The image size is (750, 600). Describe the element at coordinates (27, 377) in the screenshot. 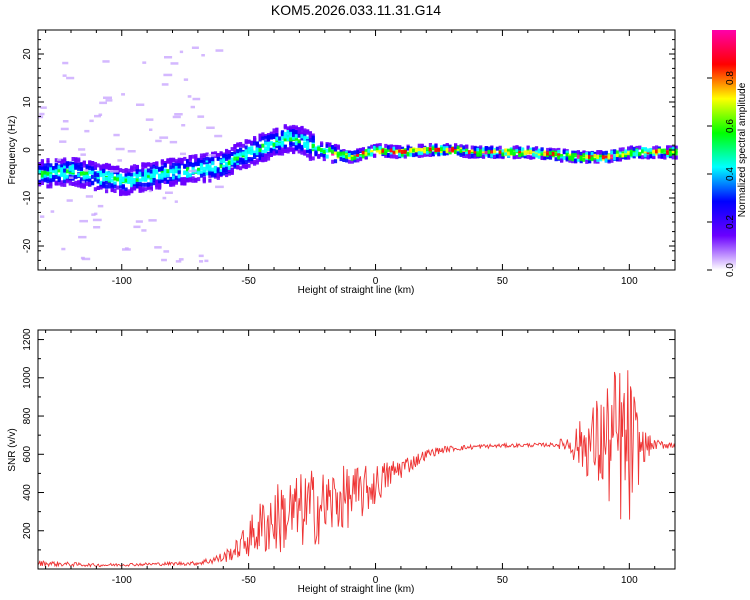

I see `y-tick-label: 1000` at that location.